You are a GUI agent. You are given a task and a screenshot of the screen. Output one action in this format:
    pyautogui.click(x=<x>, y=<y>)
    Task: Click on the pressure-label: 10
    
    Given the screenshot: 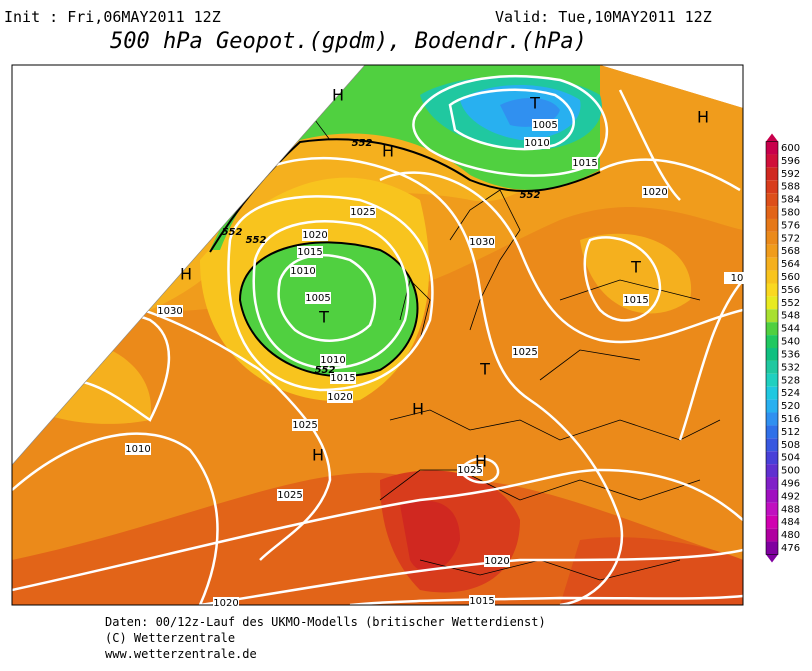 What is the action you would take?
    pyautogui.click(x=737, y=278)
    